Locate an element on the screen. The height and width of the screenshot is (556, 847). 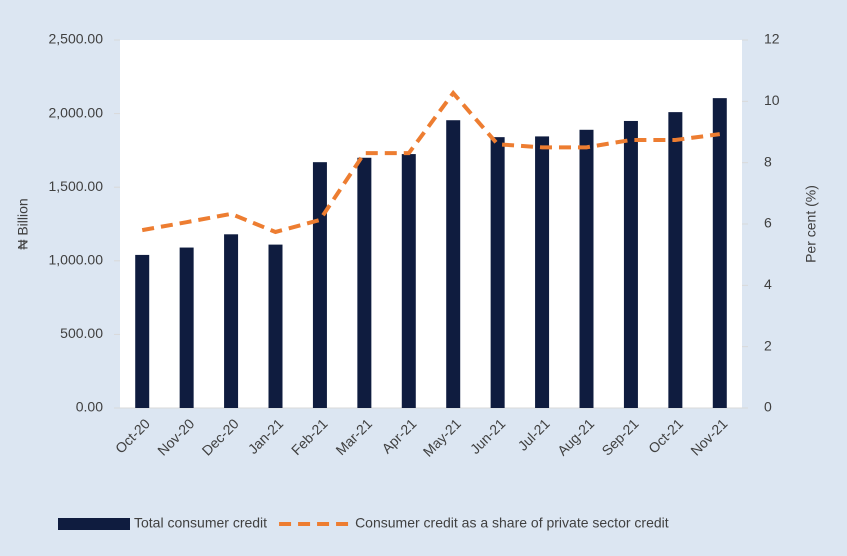
y2-tick-label: 4 is located at coordinates (768, 284).